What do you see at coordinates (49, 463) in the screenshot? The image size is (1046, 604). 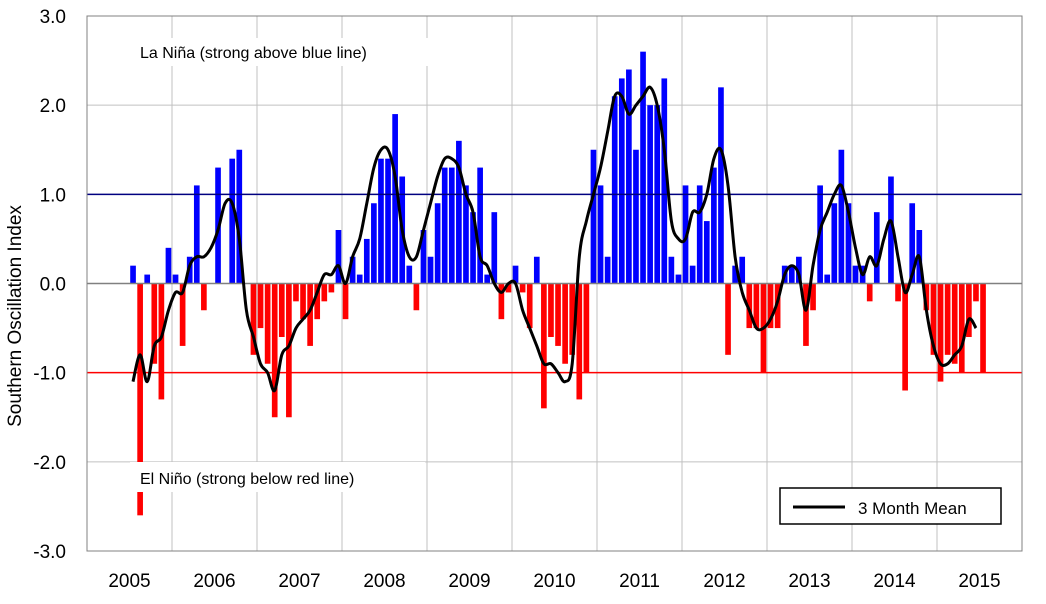 I see `y-tick-label: -2.0` at bounding box center [49, 463].